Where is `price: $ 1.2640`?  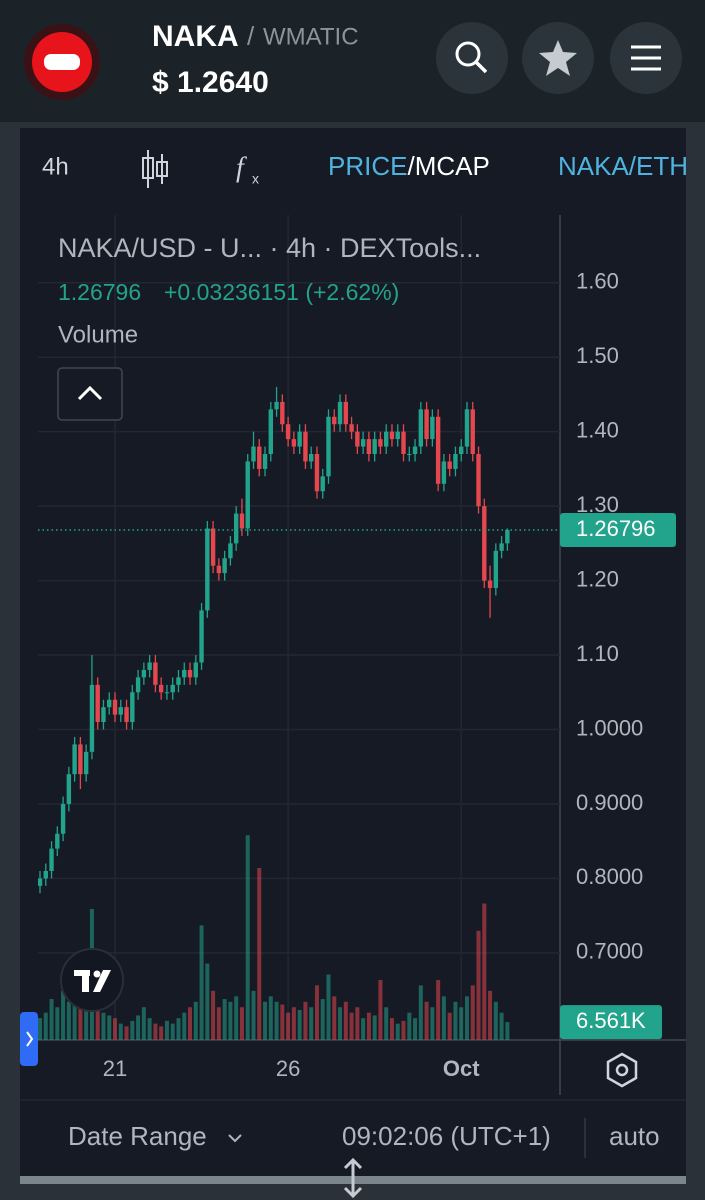
price: $ 1.2640 is located at coordinates (210, 82).